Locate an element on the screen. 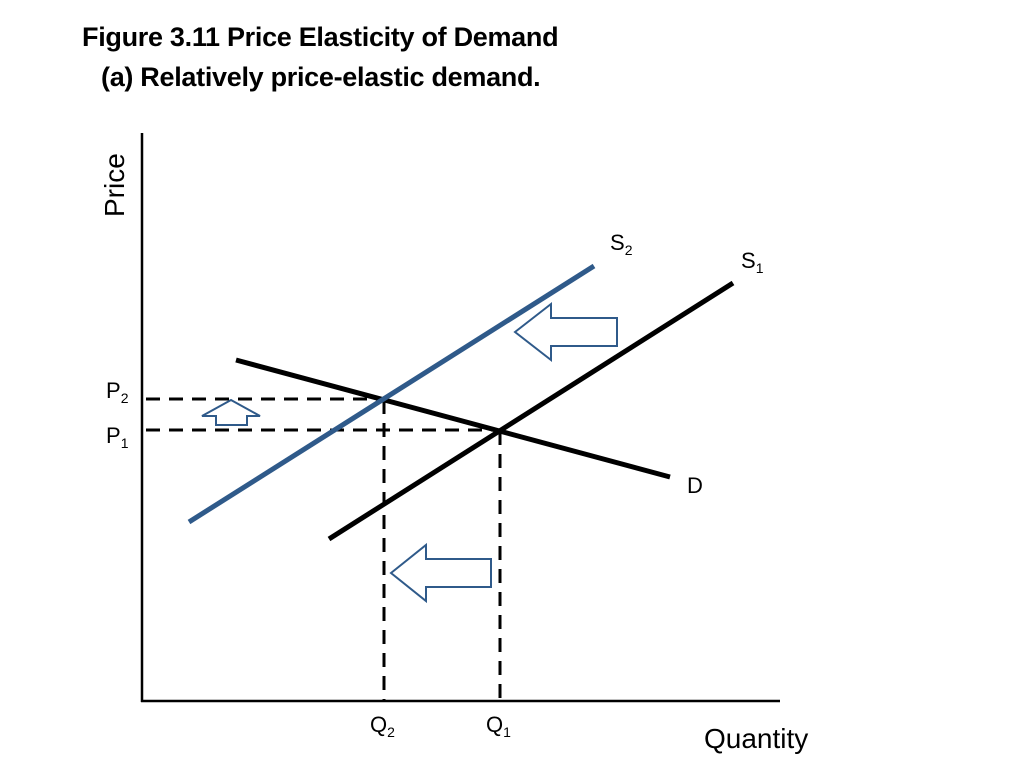 The width and height of the screenshot is (1024, 768). s2-label: S2 is located at coordinates (621, 244).